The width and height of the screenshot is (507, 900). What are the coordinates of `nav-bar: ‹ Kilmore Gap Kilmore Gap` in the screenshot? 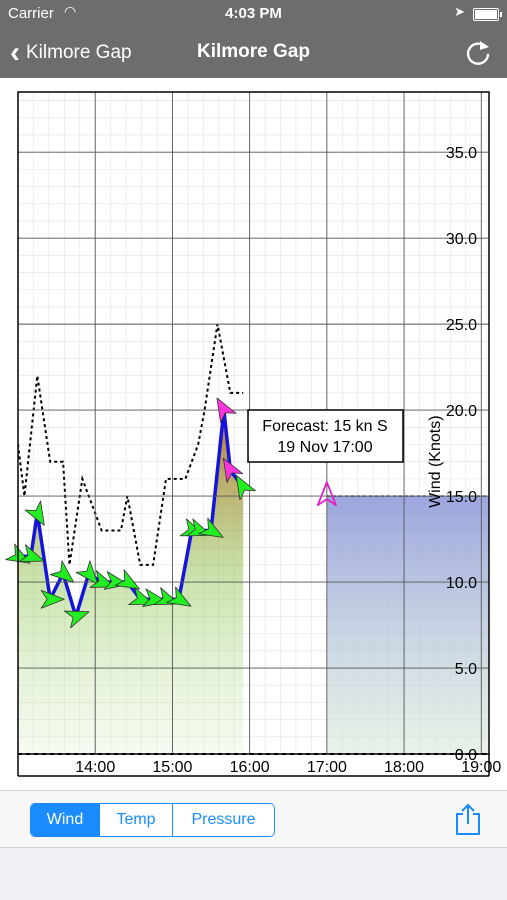 It's located at (253, 53).